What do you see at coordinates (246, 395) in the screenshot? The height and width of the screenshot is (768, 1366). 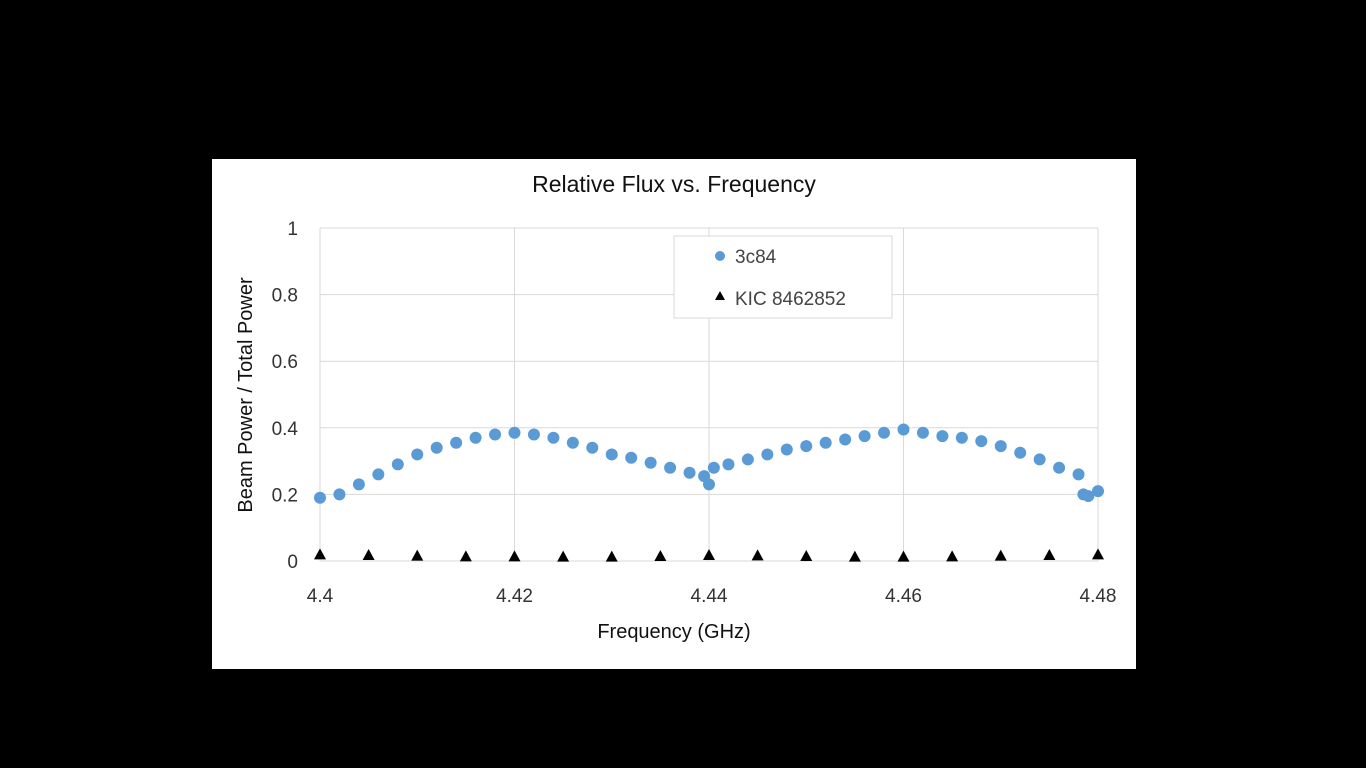 I see `y-axis-title: Beam Power / Total Power` at bounding box center [246, 395].